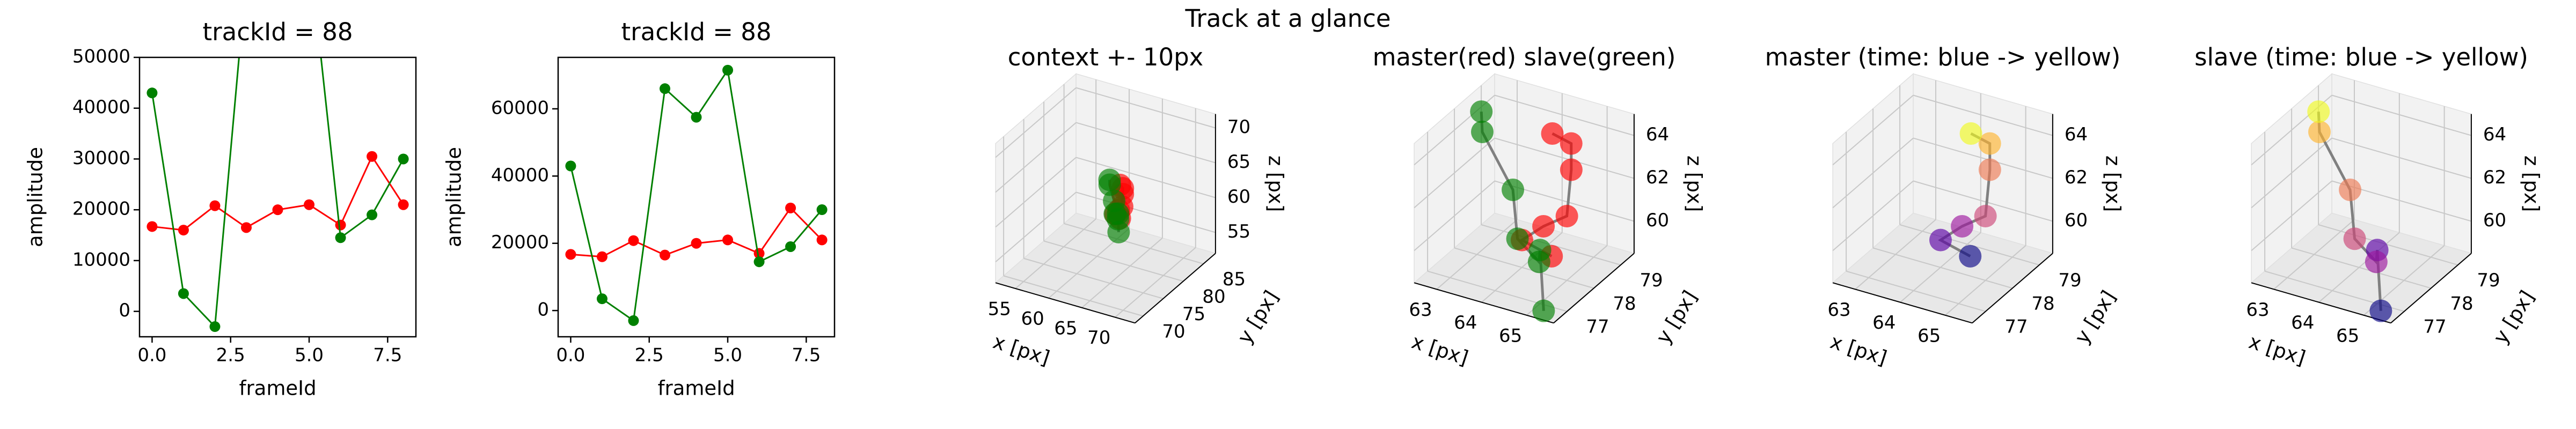  What do you see at coordinates (101, 259) in the screenshot?
I see `y-tick-label: 10000` at bounding box center [101, 259].